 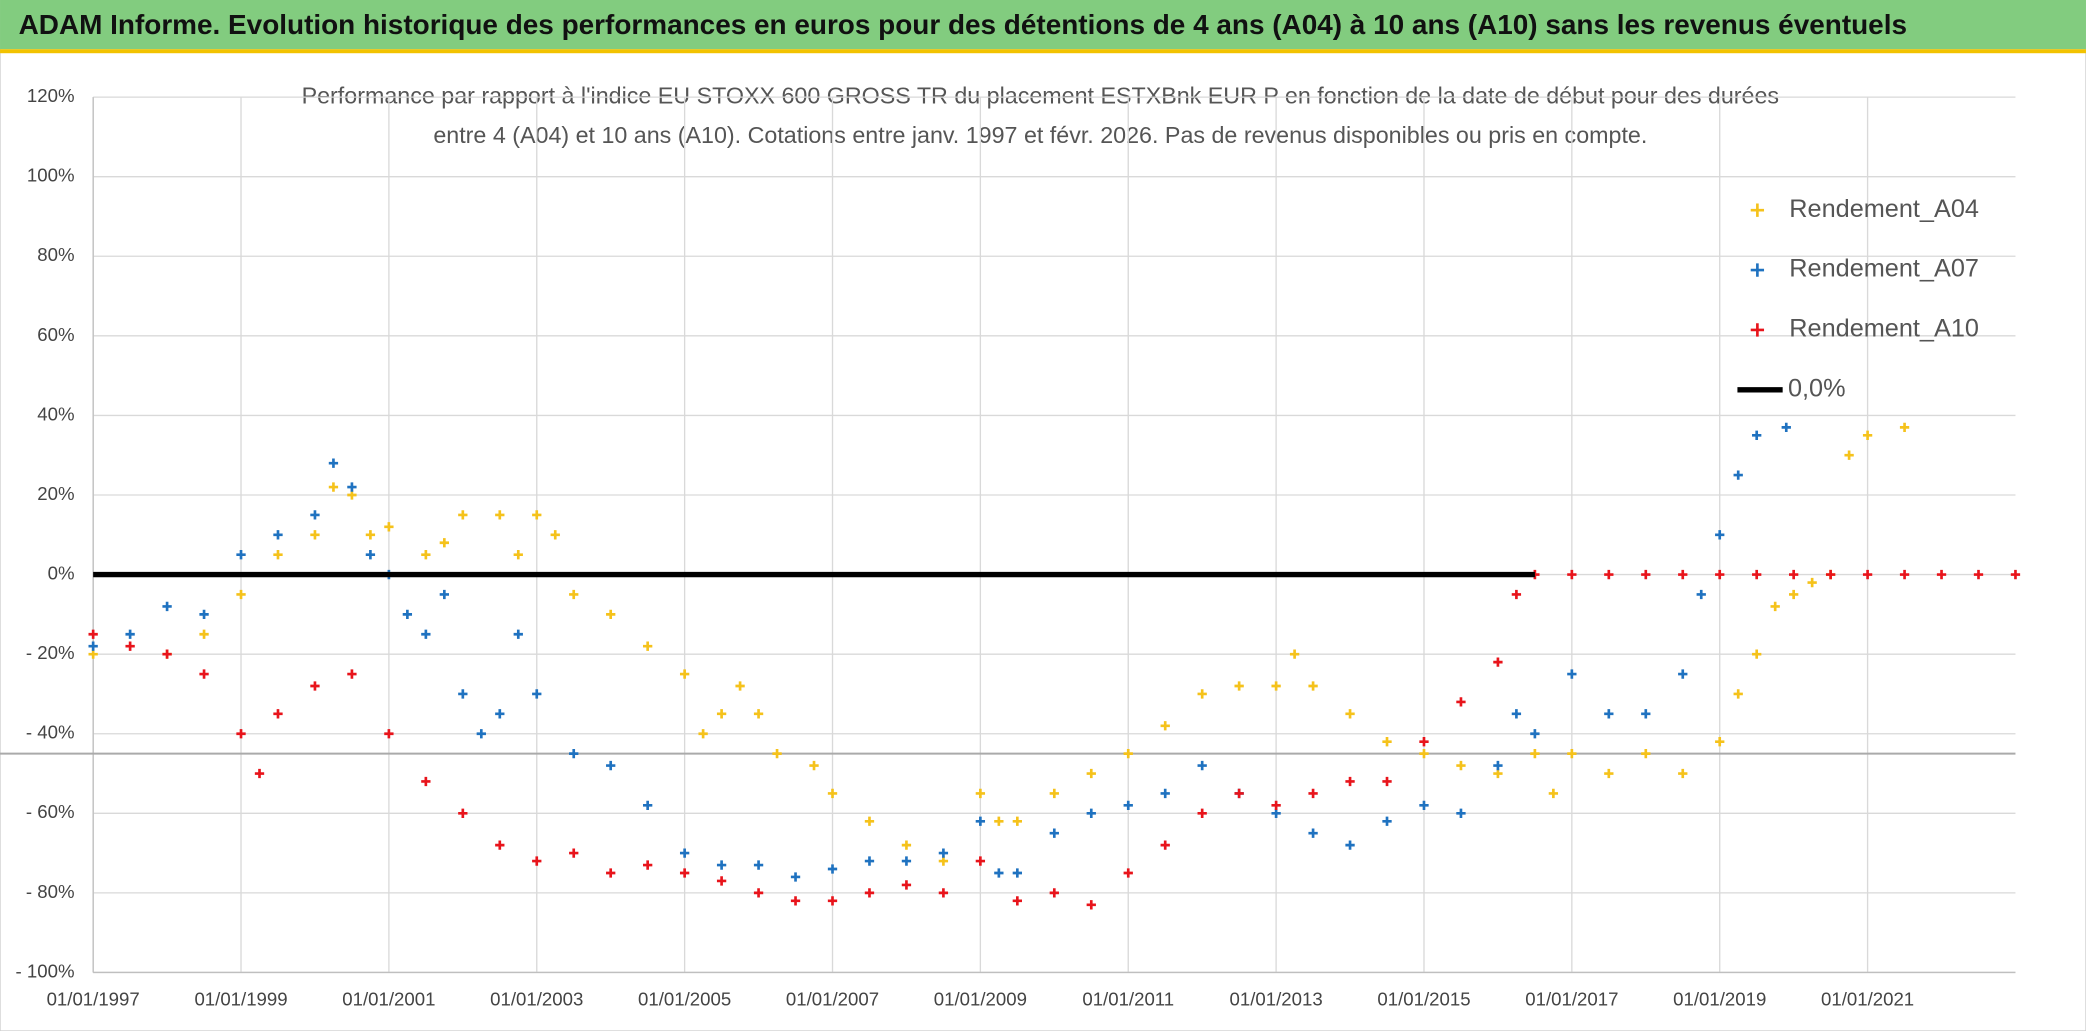 What do you see at coordinates (1884, 209) in the screenshot?
I see `legend-label: Rendement_A04` at bounding box center [1884, 209].